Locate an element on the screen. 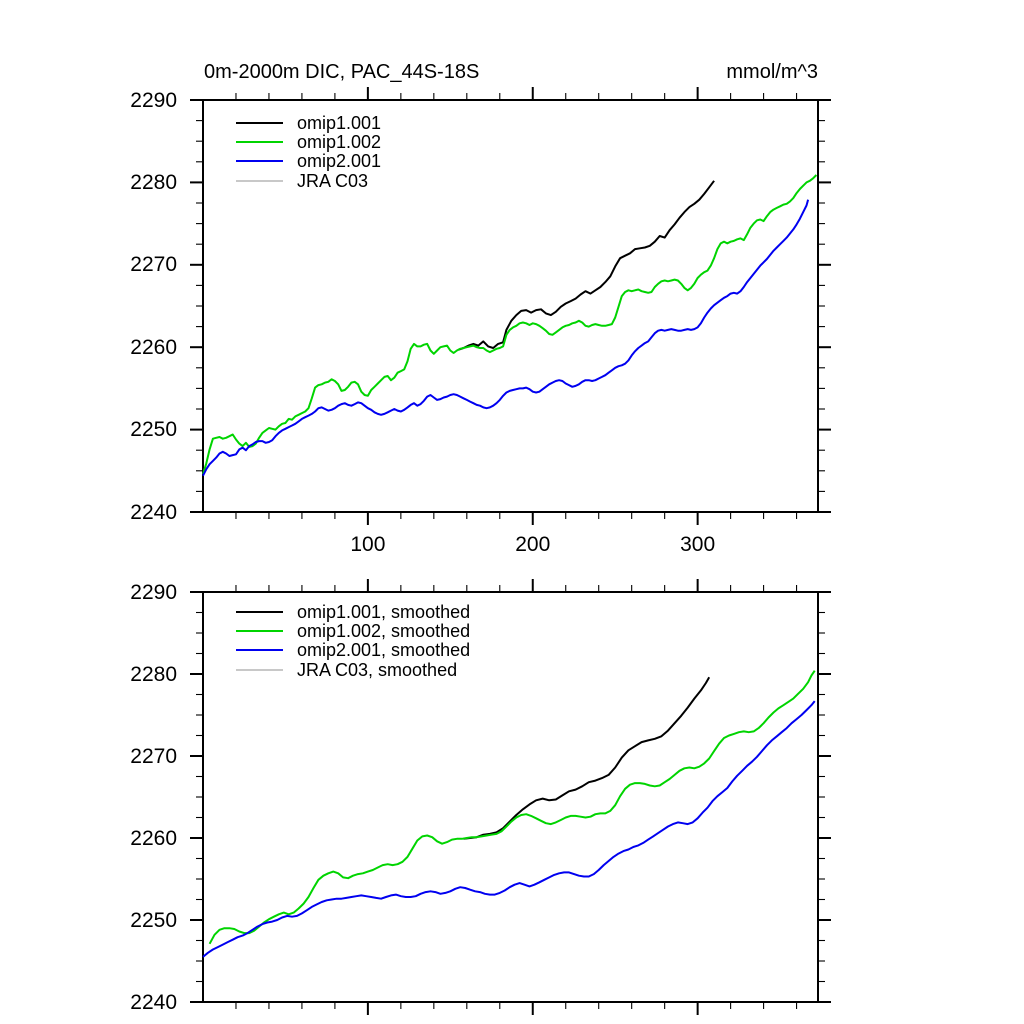 The image size is (1024, 1024). legend-item: omip1.002 is located at coordinates (308, 141).